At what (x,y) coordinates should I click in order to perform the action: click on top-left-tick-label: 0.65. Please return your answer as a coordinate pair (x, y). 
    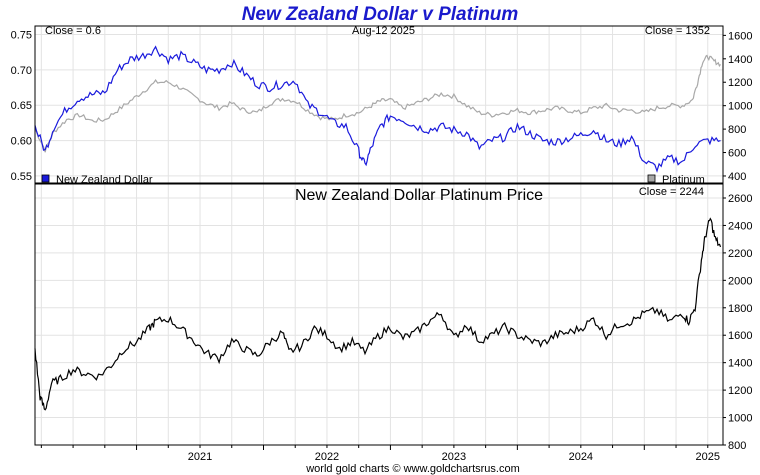
    Looking at the image, I should click on (21, 106).